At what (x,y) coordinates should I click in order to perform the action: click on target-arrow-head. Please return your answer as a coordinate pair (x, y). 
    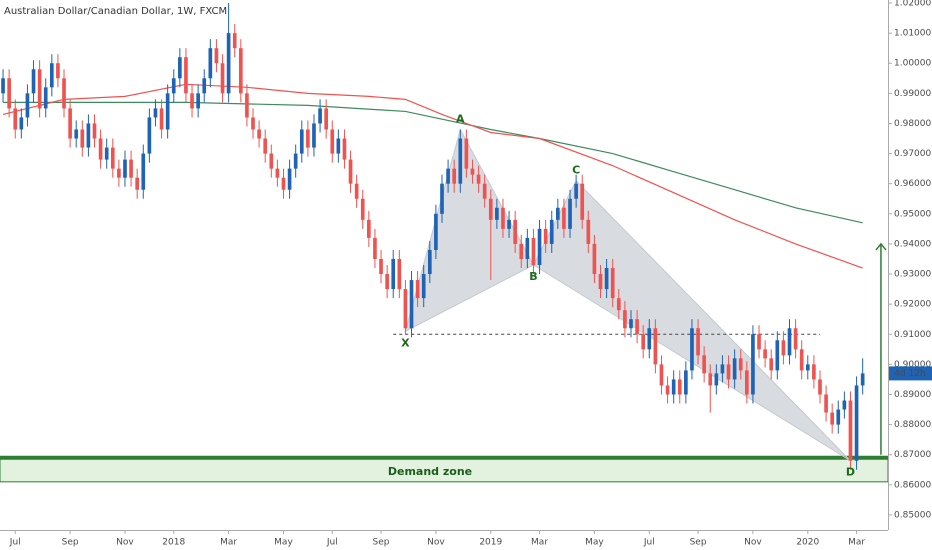
    Looking at the image, I should click on (881, 246).